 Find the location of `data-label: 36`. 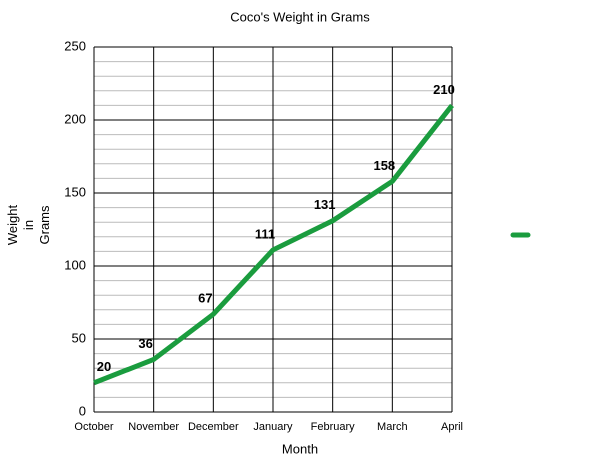

data-label: 36 is located at coordinates (145, 343).